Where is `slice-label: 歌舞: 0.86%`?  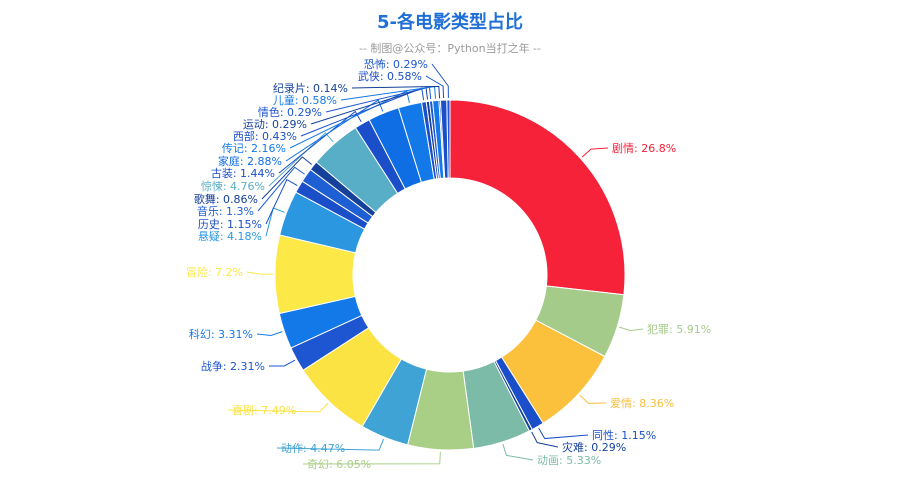
slice-label: 歌舞: 0.86% is located at coordinates (226, 199).